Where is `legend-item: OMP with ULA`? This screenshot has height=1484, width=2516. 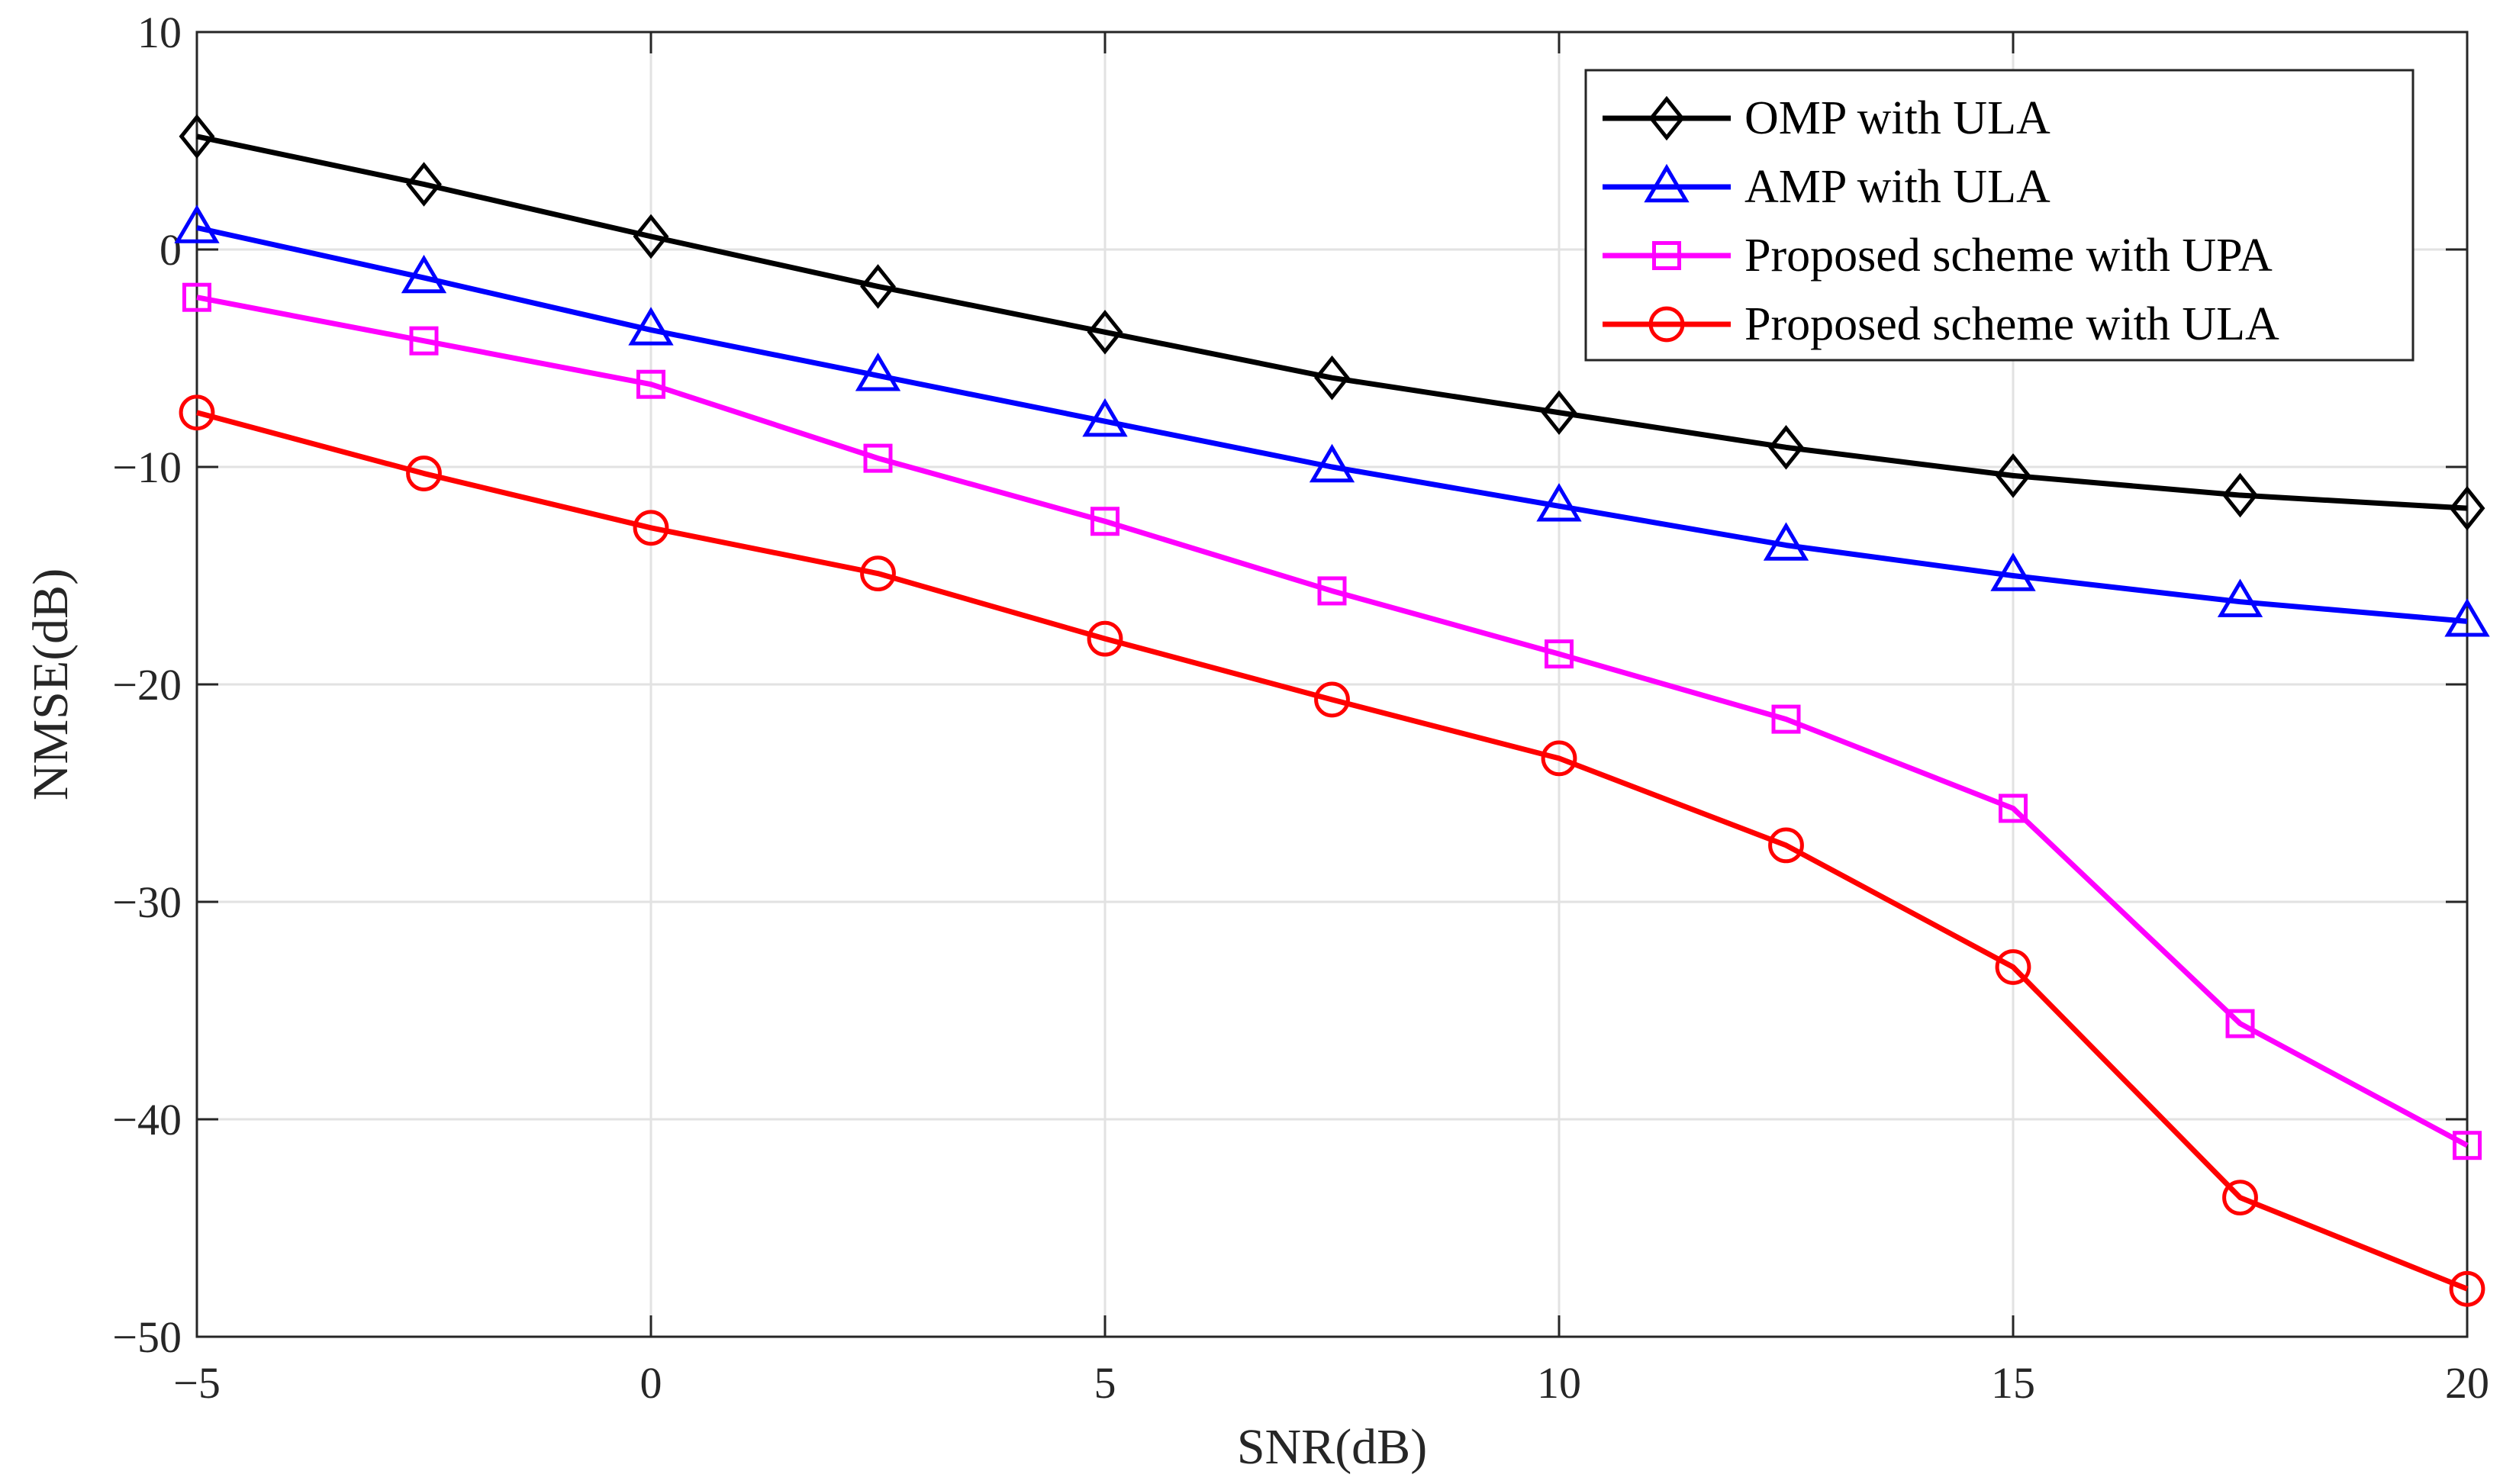 legend-item: OMP with ULA is located at coordinates (1826, 118).